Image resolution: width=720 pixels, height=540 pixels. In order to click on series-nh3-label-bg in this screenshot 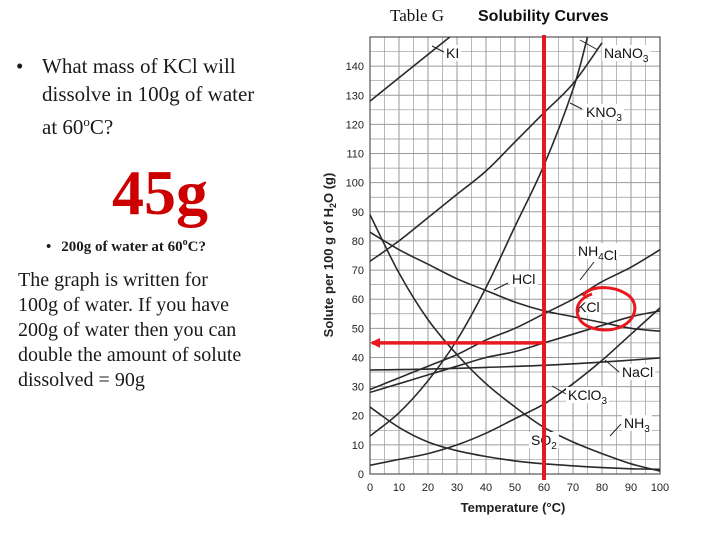, I will do `click(637, 423)`.